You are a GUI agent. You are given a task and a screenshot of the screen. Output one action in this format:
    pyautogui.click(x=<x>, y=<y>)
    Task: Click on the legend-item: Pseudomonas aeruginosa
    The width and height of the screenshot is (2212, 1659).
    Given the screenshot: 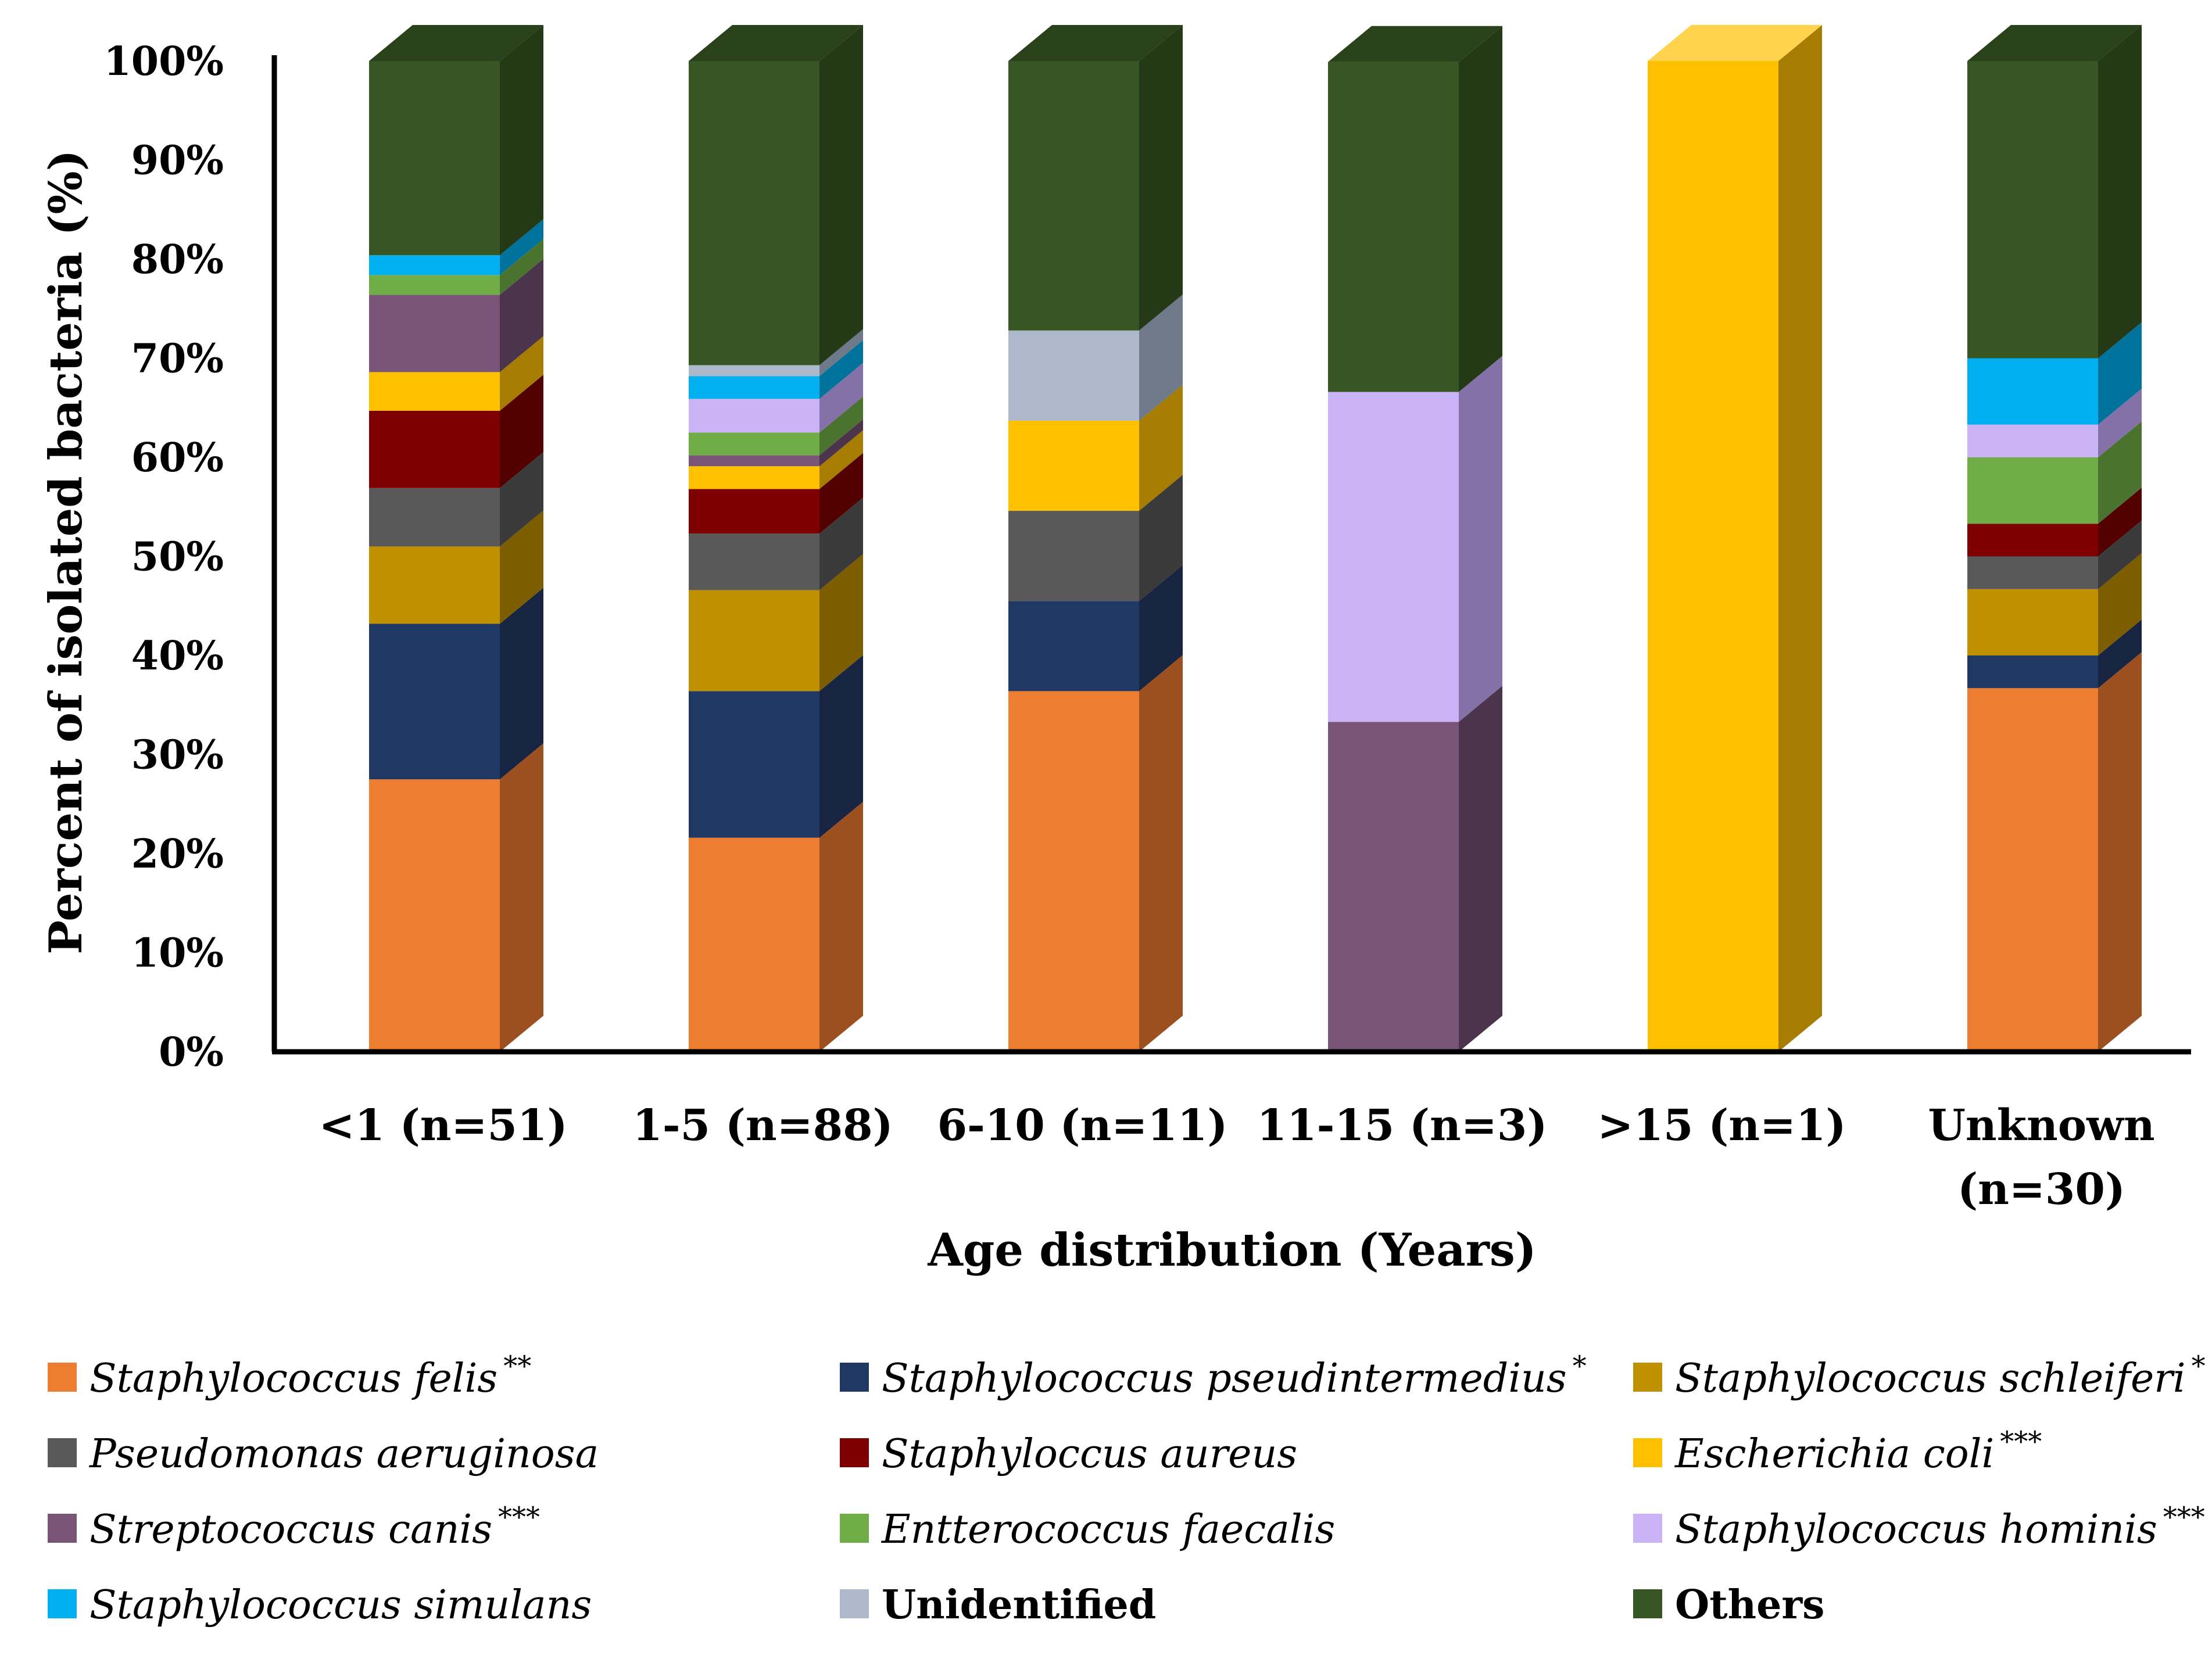 What is the action you would take?
    pyautogui.click(x=323, y=1454)
    